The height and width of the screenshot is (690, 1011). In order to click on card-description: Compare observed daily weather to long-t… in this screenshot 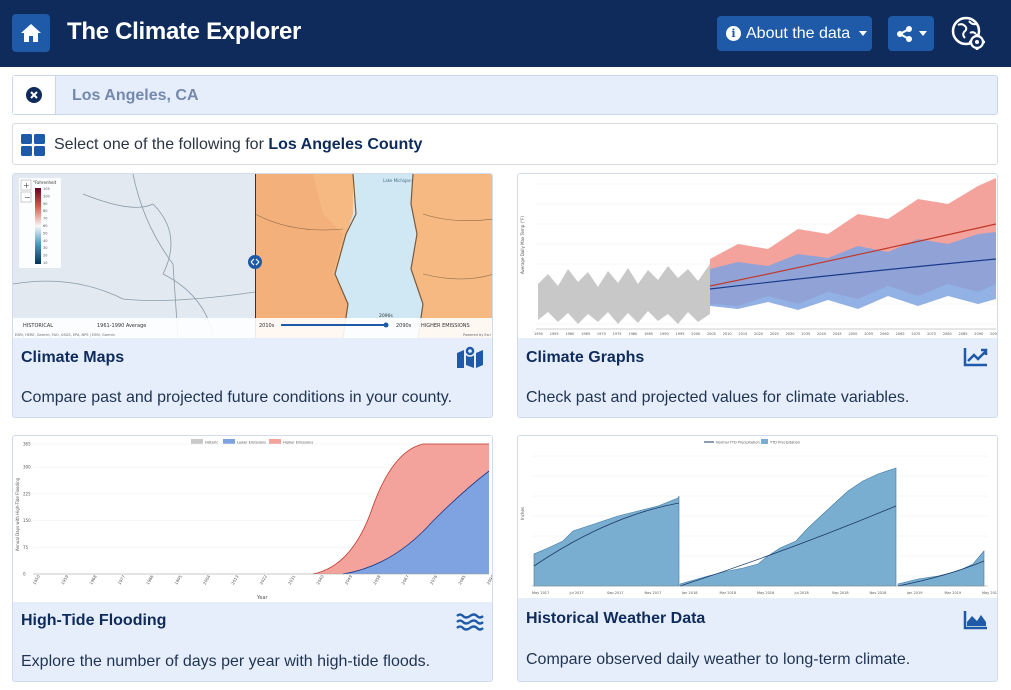, I will do `click(718, 659)`.